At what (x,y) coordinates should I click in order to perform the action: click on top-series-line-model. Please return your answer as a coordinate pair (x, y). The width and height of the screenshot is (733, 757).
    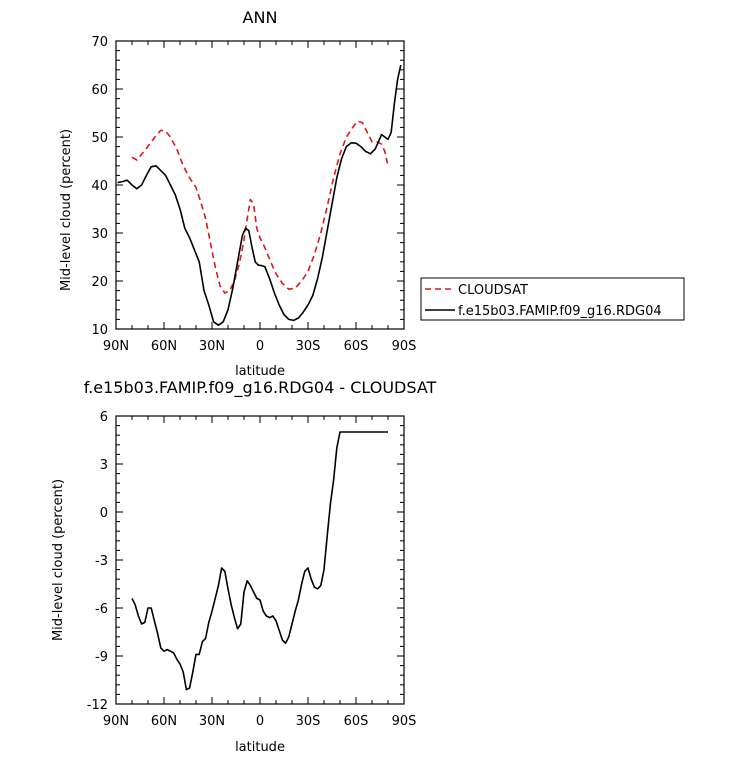
    Looking at the image, I should click on (259, 195).